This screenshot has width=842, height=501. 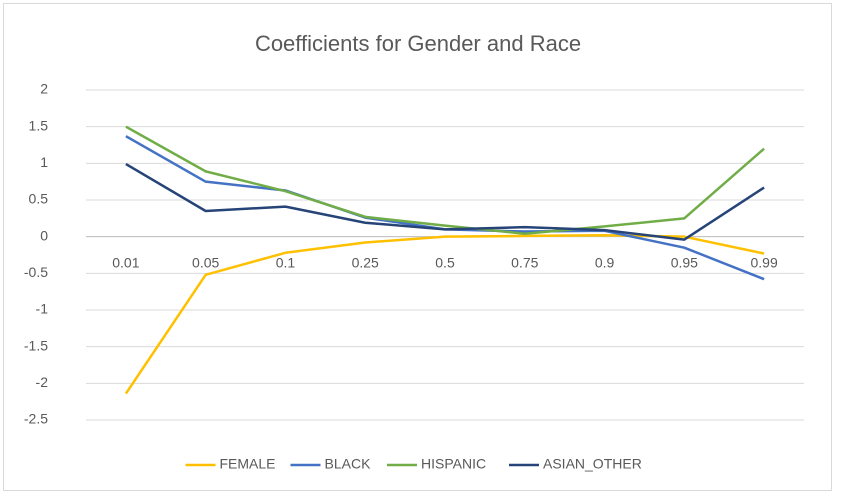 What do you see at coordinates (365, 262) in the screenshot?
I see `x-tick-label: 0.25` at bounding box center [365, 262].